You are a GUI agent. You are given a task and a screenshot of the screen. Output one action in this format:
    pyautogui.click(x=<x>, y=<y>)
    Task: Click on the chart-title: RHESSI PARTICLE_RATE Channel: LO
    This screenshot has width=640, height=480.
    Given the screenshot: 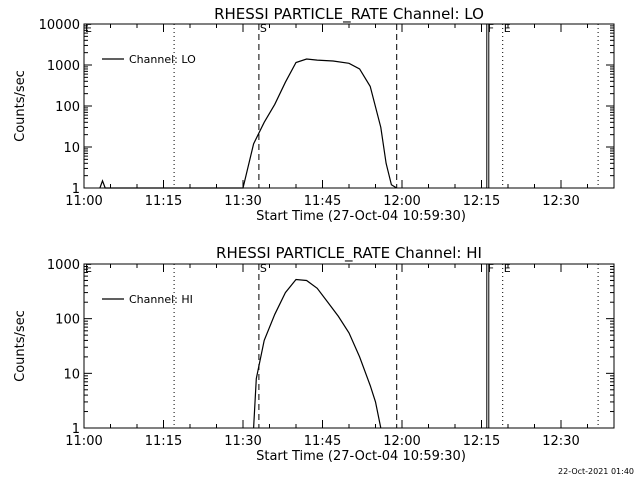 What is the action you would take?
    pyautogui.click(x=349, y=14)
    